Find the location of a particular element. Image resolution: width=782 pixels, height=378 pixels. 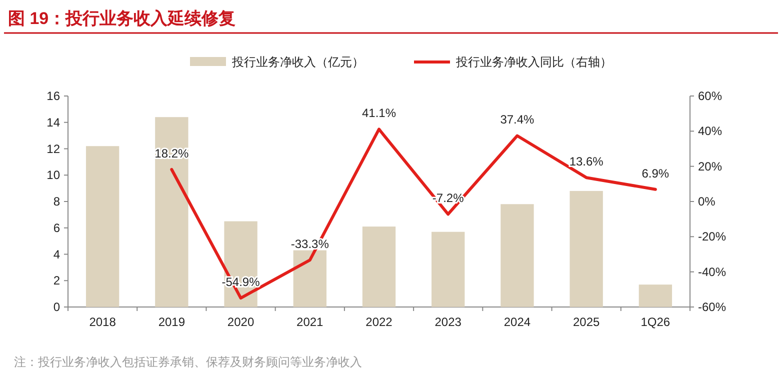

text: 注：投行业务净收入包括证券承销、保荐及财务顾问等业务净收入 is located at coordinates (188, 362).